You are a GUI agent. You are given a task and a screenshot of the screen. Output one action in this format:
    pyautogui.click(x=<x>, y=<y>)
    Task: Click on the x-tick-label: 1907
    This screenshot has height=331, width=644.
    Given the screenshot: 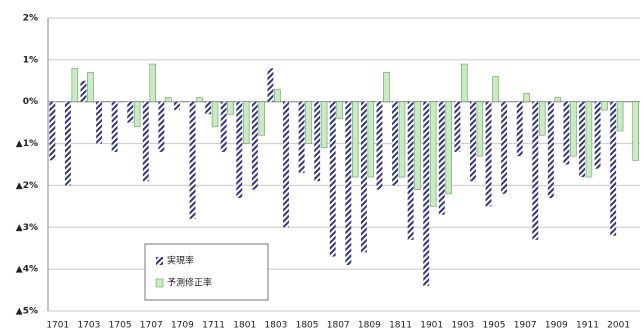 What is the action you would take?
    pyautogui.click(x=525, y=326)
    